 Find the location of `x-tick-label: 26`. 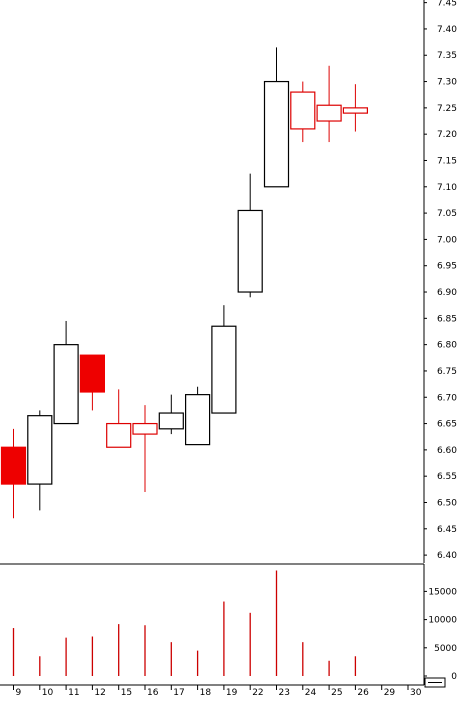

x-tick-label: 26 is located at coordinates (363, 693).